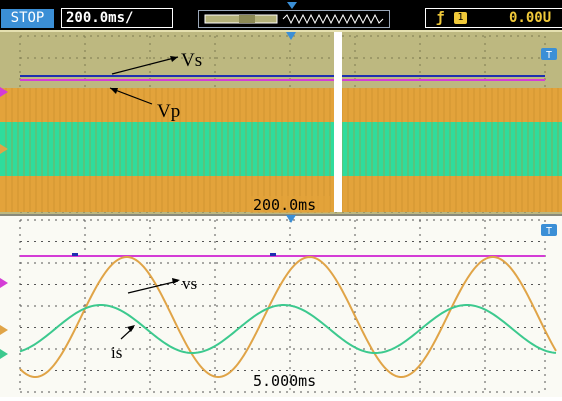  Describe the element at coordinates (153, 287) in the screenshot. I see `arrow-vs-bottom` at that location.